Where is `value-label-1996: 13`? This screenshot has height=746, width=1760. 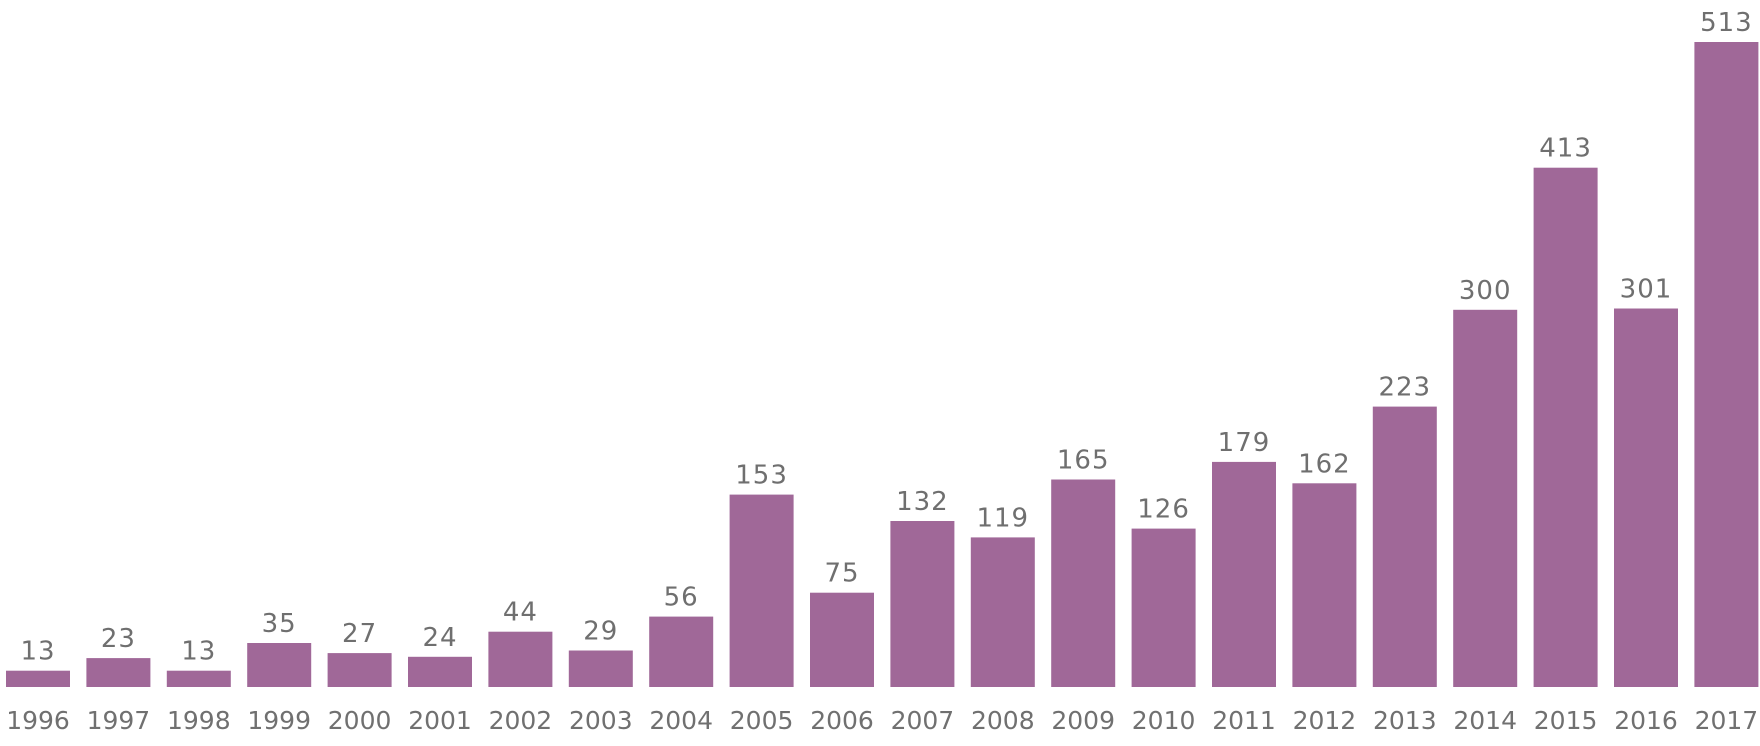
value-label-1996: 13 is located at coordinates (37, 652).